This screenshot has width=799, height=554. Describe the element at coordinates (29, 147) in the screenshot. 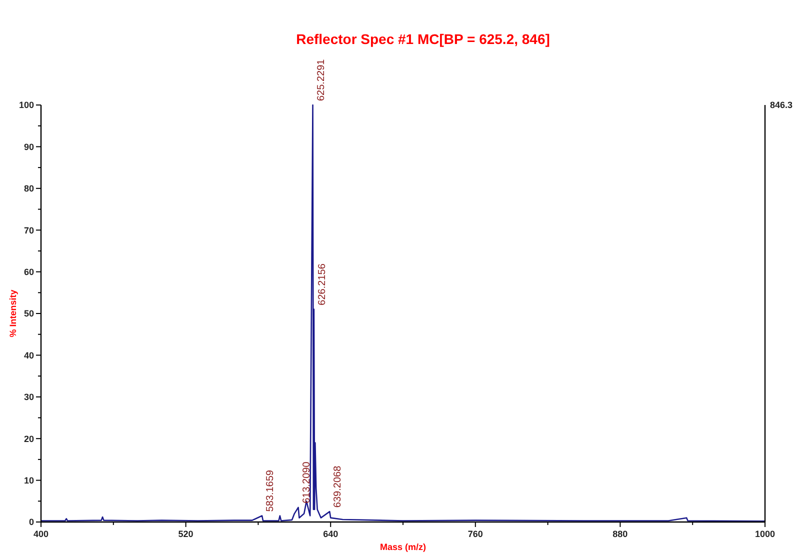

I see `y-tick-label: 90` at that location.